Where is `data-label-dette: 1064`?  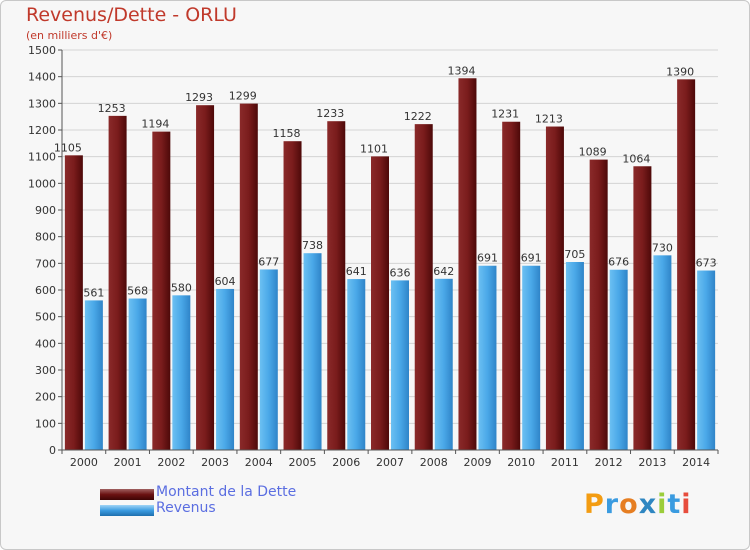
data-label-dette: 1064 is located at coordinates (636, 158).